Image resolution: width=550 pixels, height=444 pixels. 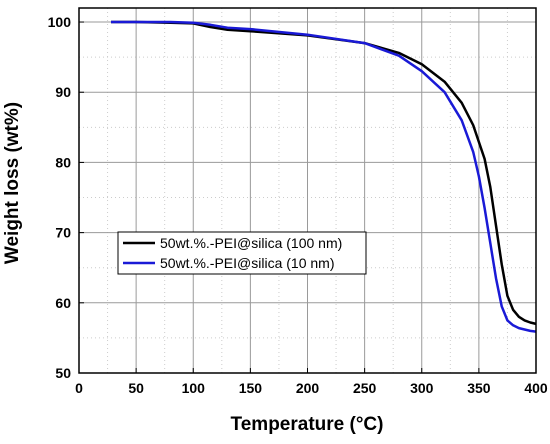 What do you see at coordinates (247, 263) in the screenshot?
I see `legend-label-10nm: 50wt.%.-PEI@silica (10 nm)` at bounding box center [247, 263].